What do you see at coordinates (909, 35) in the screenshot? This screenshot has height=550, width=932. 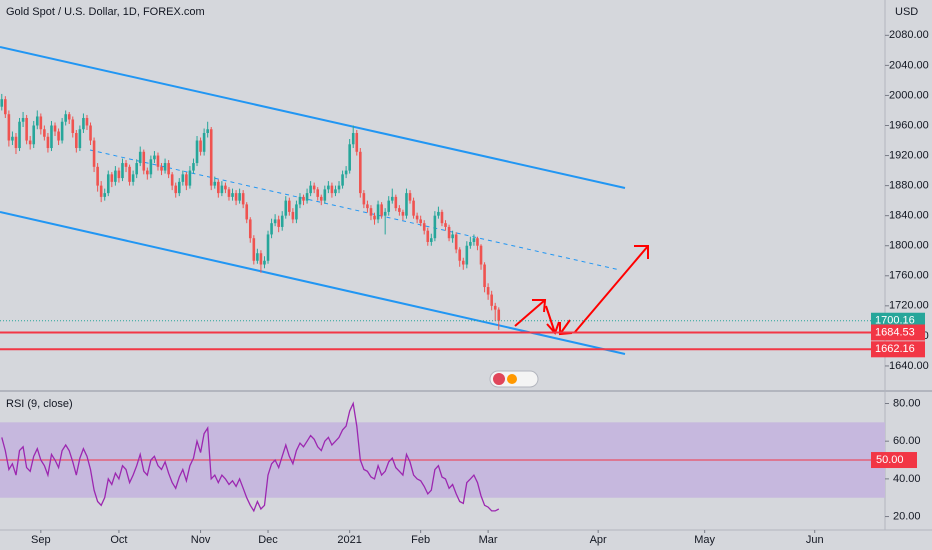 I see `y-tick-label: 2080.00` at bounding box center [909, 35].